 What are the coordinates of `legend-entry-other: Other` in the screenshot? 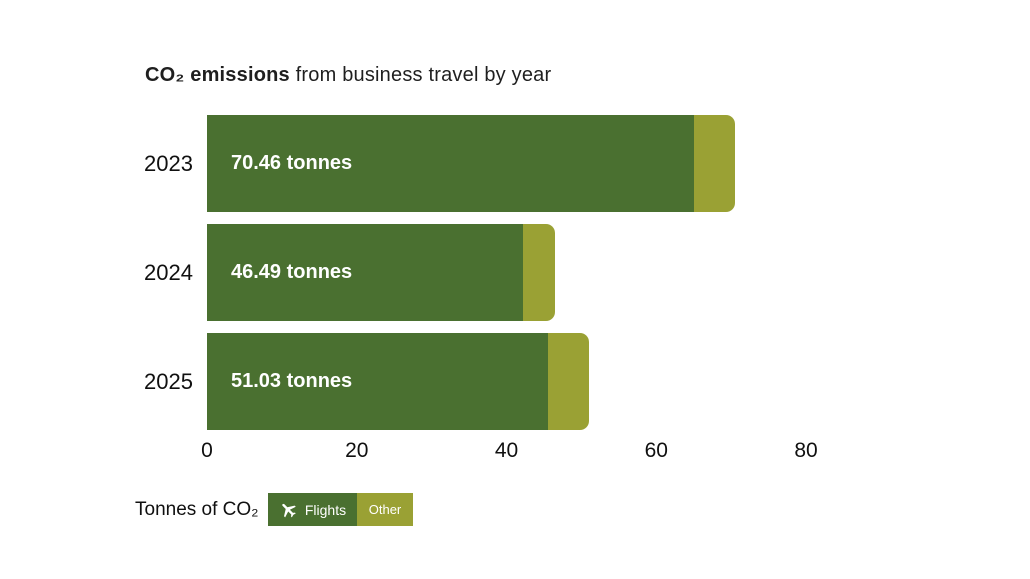 It's located at (385, 509).